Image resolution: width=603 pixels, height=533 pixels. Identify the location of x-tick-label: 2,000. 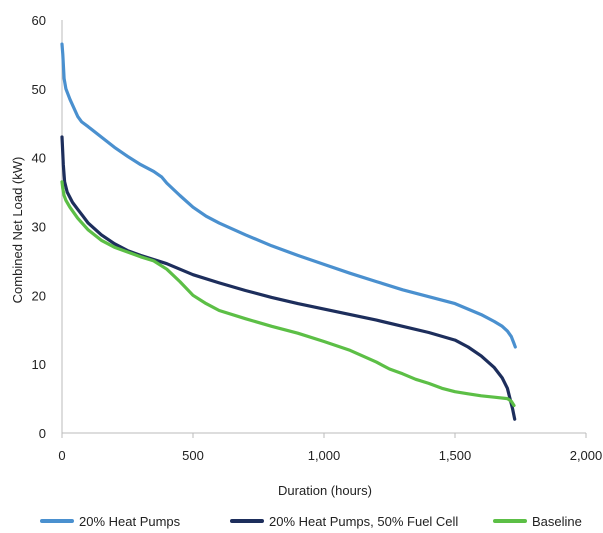
(586, 455).